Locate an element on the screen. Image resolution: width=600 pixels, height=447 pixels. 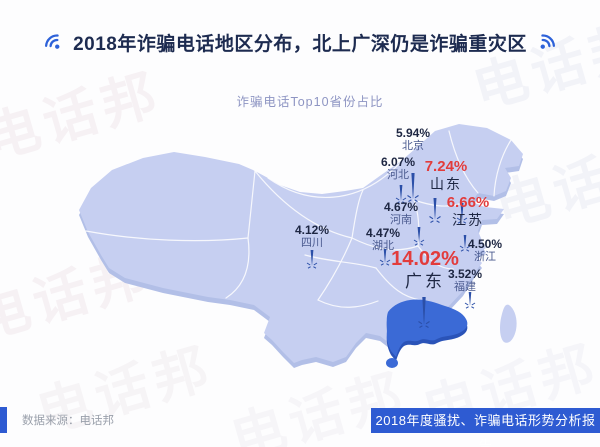
label-sichuan: 4.12% 四川 is located at coordinates (312, 236).